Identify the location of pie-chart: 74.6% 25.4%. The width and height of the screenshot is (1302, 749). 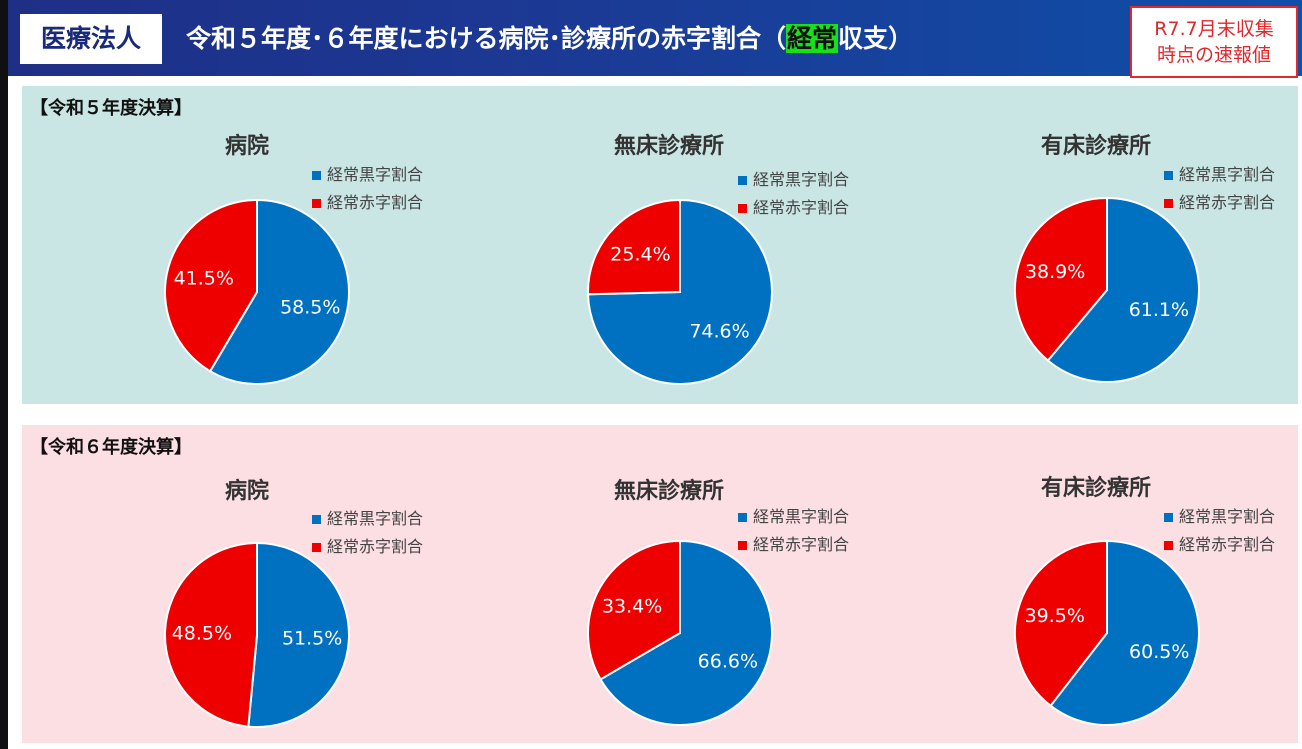
(680, 291).